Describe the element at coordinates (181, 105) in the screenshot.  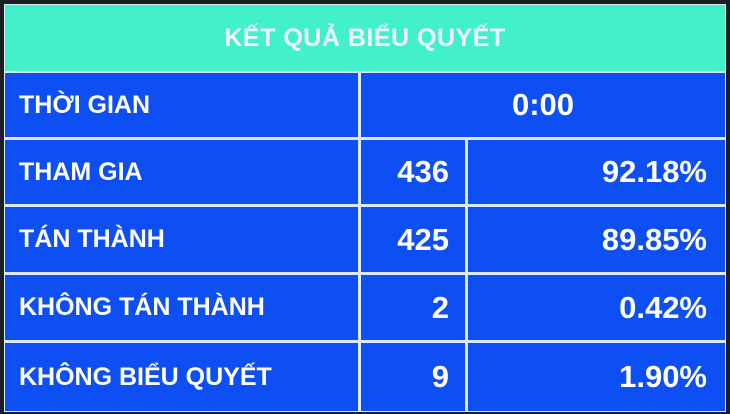
I see `time-label: THỜI GIAN` at that location.